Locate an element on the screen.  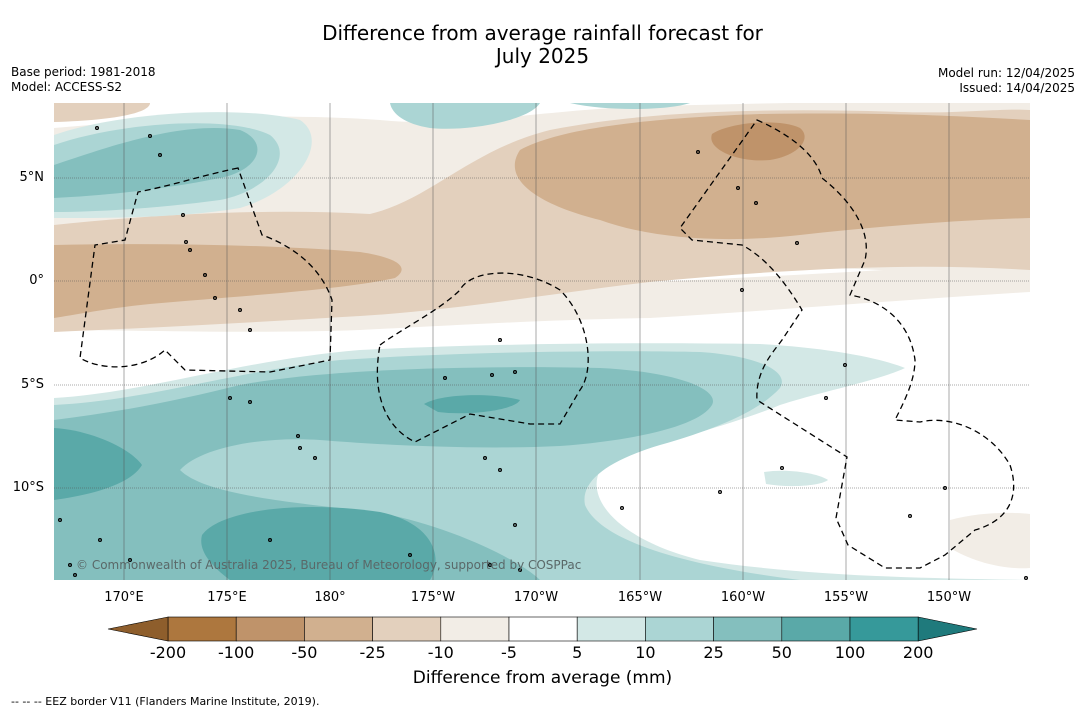
longitude-label: 180° is located at coordinates (330, 597).